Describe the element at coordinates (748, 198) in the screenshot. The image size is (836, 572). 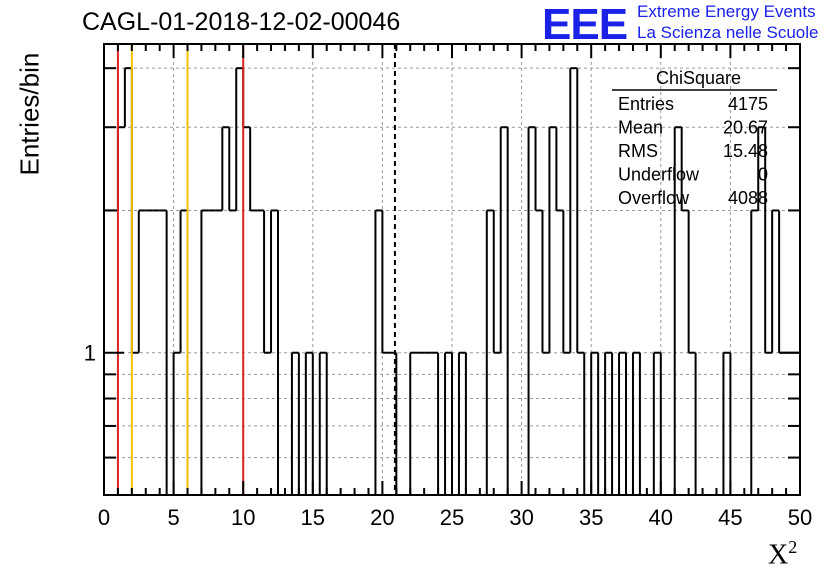
I see `stats-value: 4088` at that location.